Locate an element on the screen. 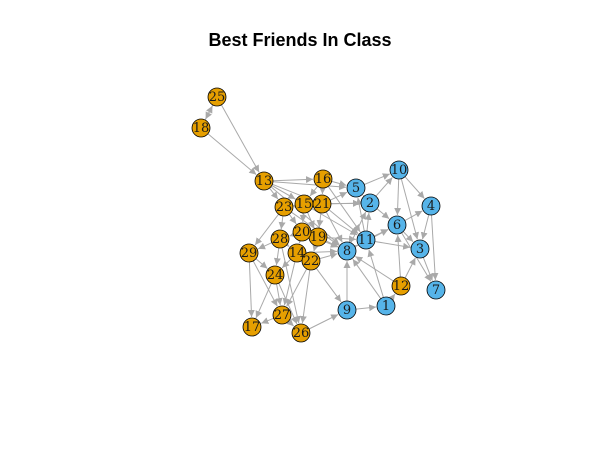 This screenshot has width=600, height=455. node-label: 11 is located at coordinates (366, 240).